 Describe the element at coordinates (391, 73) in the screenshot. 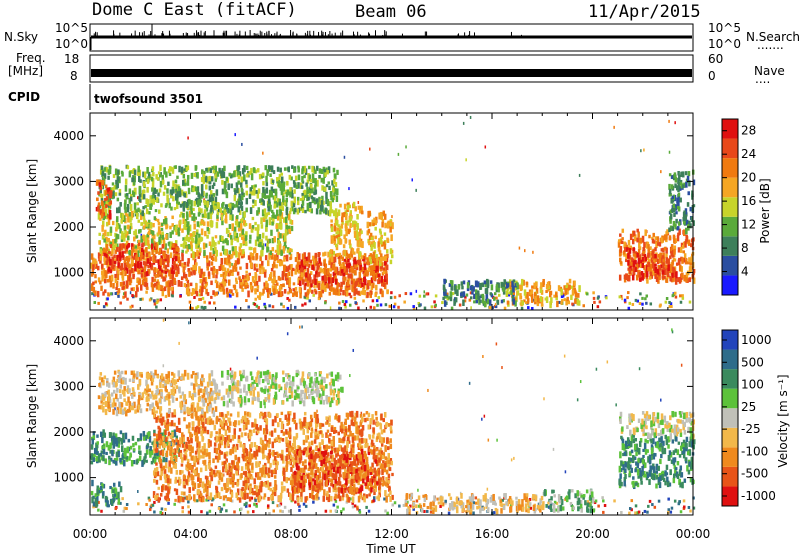

I see `freq-trace` at that location.